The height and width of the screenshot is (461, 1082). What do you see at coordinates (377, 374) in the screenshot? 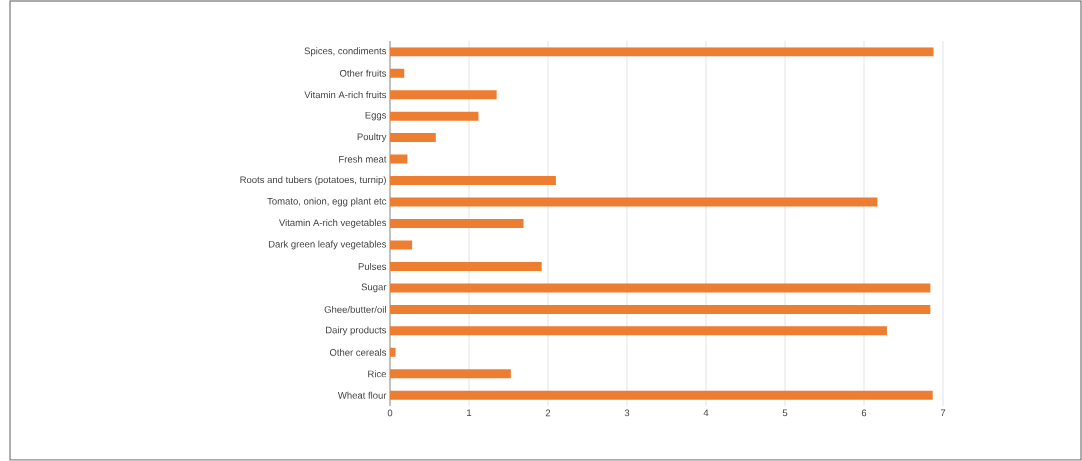
I see `y-tick-label: Rice` at bounding box center [377, 374].